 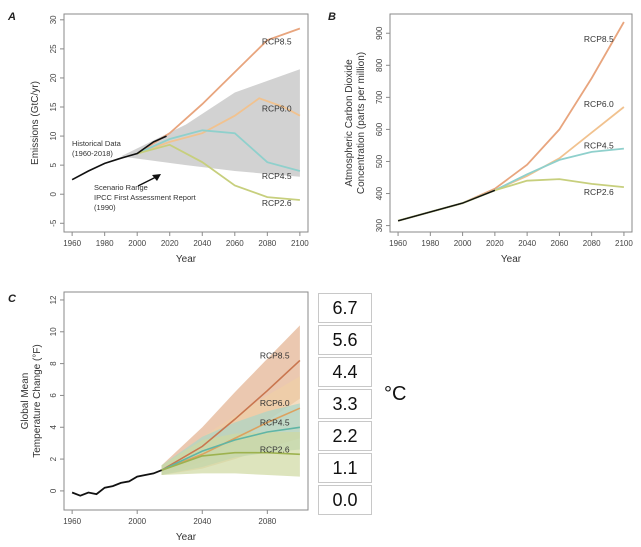 I want to click on y-tick-label: 300, so click(x=379, y=225).